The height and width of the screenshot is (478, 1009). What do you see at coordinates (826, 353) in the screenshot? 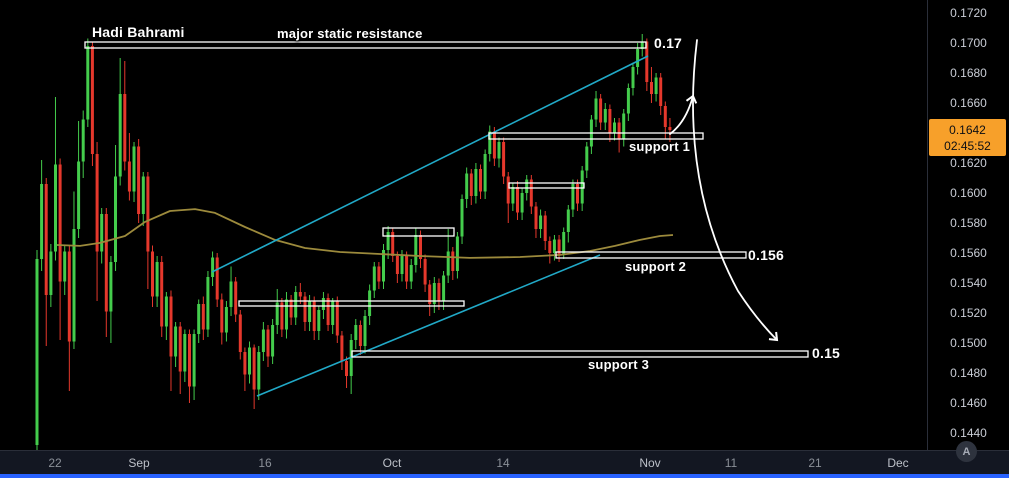
I see `support-3-price-label: 0.15` at bounding box center [826, 353].